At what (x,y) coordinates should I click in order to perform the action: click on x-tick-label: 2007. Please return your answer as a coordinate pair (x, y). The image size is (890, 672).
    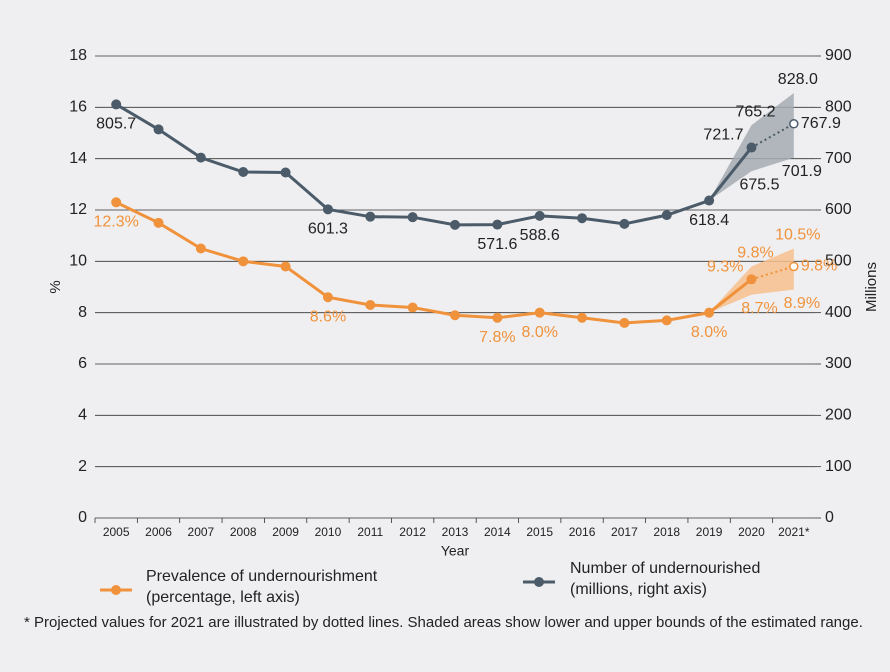
    Looking at the image, I should click on (201, 532).